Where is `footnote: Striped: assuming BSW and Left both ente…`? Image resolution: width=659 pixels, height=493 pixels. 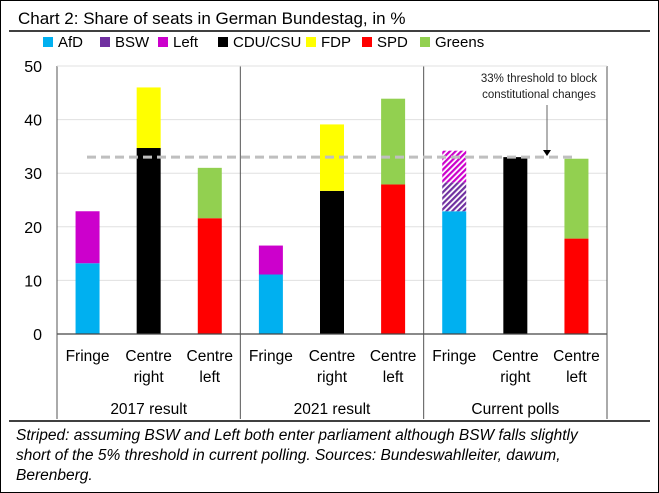
footnote: Striped: assuming BSW and Left both ente… is located at coordinates (297, 455).